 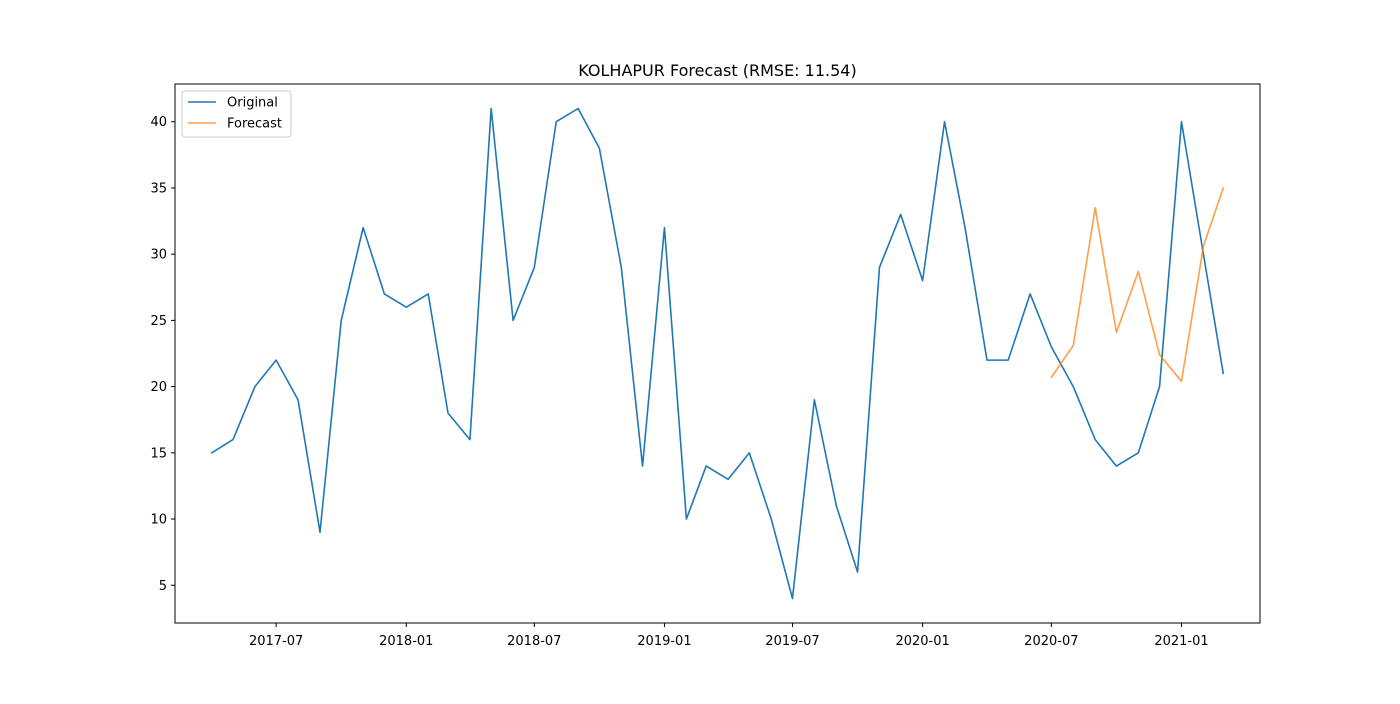 I want to click on x-tick-label: 2020-01, so click(x=922, y=641).